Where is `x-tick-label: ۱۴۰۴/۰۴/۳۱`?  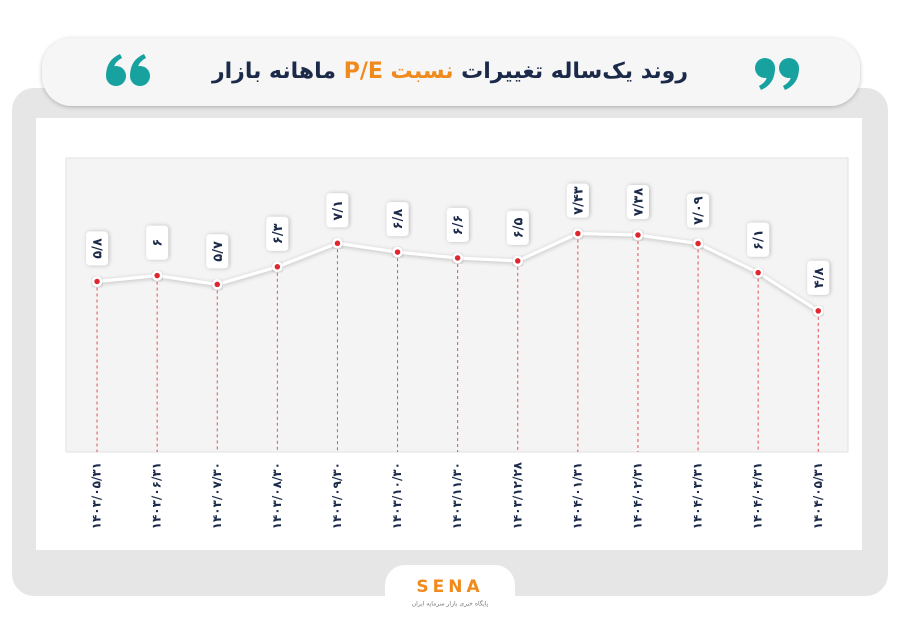
x-tick-label: ۱۴۰۴/۰۴/۳۱ is located at coordinates (758, 495).